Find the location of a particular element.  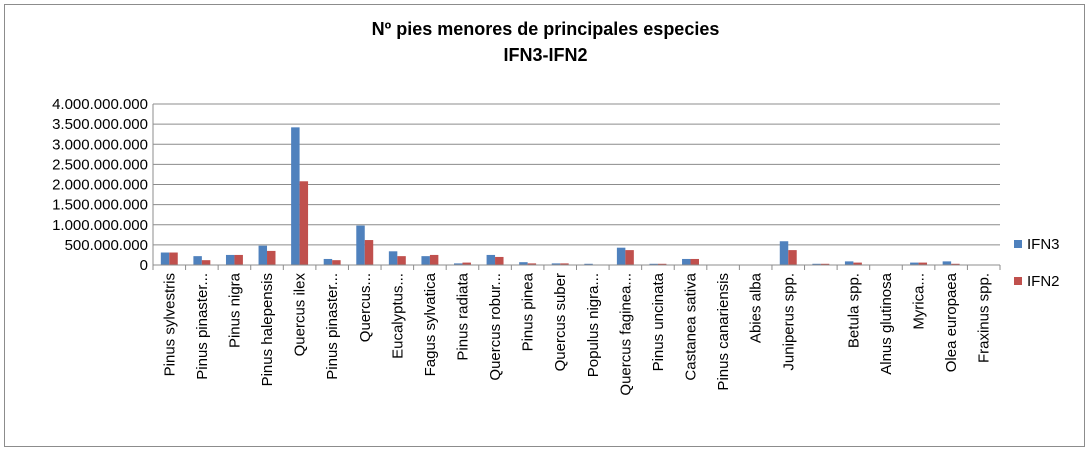

x-tick-label: Quercus ilex is located at coordinates (300, 315).